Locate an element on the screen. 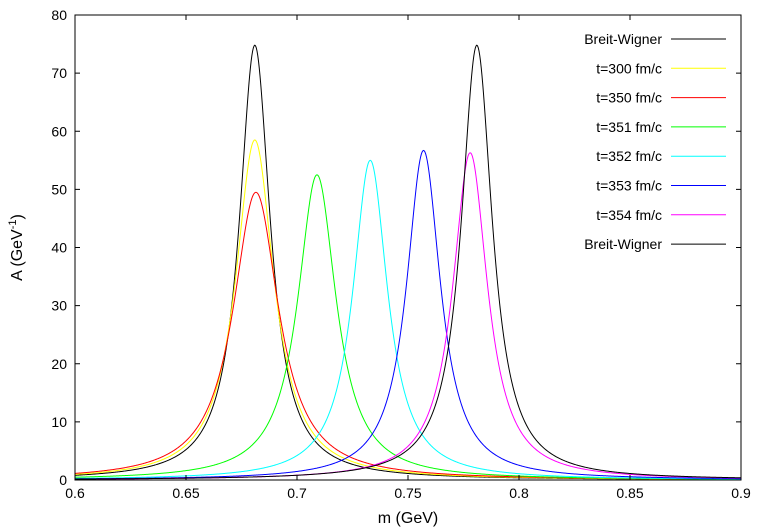 This screenshot has height=529, width=757. legend-label: t=351 fm/c is located at coordinates (629, 127).